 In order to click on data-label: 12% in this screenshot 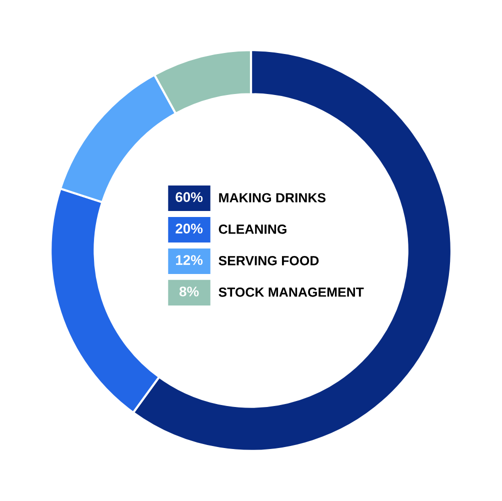, I will do `click(189, 260)`.